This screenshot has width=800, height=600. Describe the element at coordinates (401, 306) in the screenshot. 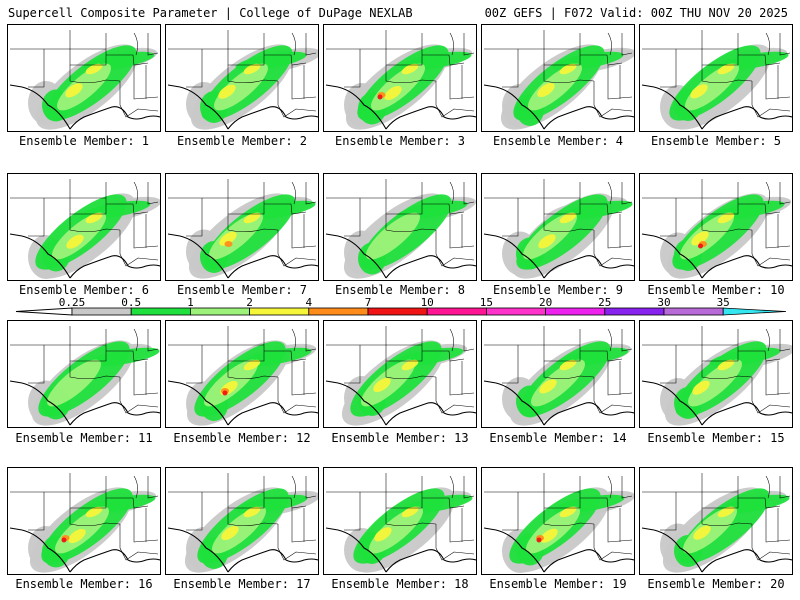

I see `legend-colorbar: 0.25 0.5 1 2 4 7 10 15 20 25 30 35` at that location.